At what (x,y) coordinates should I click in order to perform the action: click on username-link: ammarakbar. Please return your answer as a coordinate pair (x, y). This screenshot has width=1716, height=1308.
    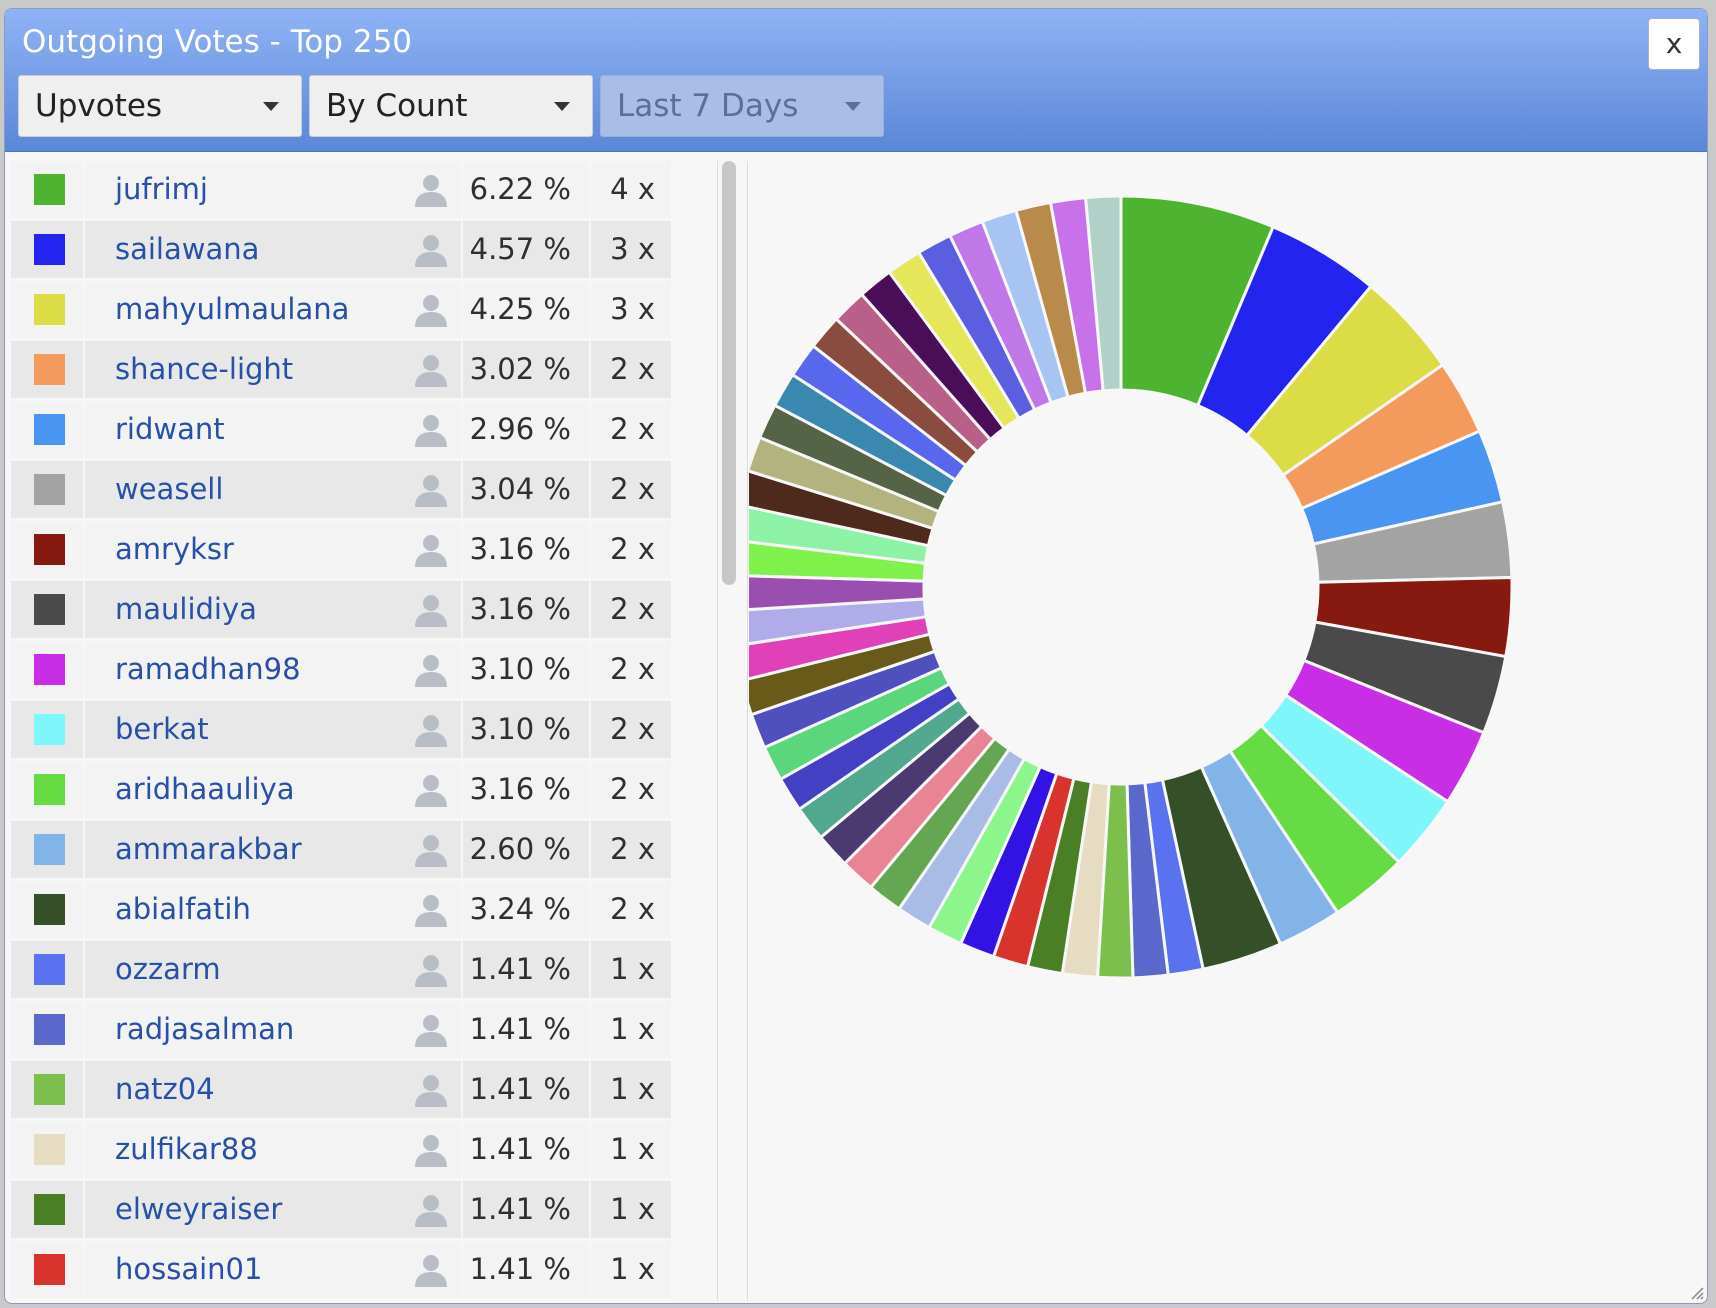
    Looking at the image, I should click on (208, 849).